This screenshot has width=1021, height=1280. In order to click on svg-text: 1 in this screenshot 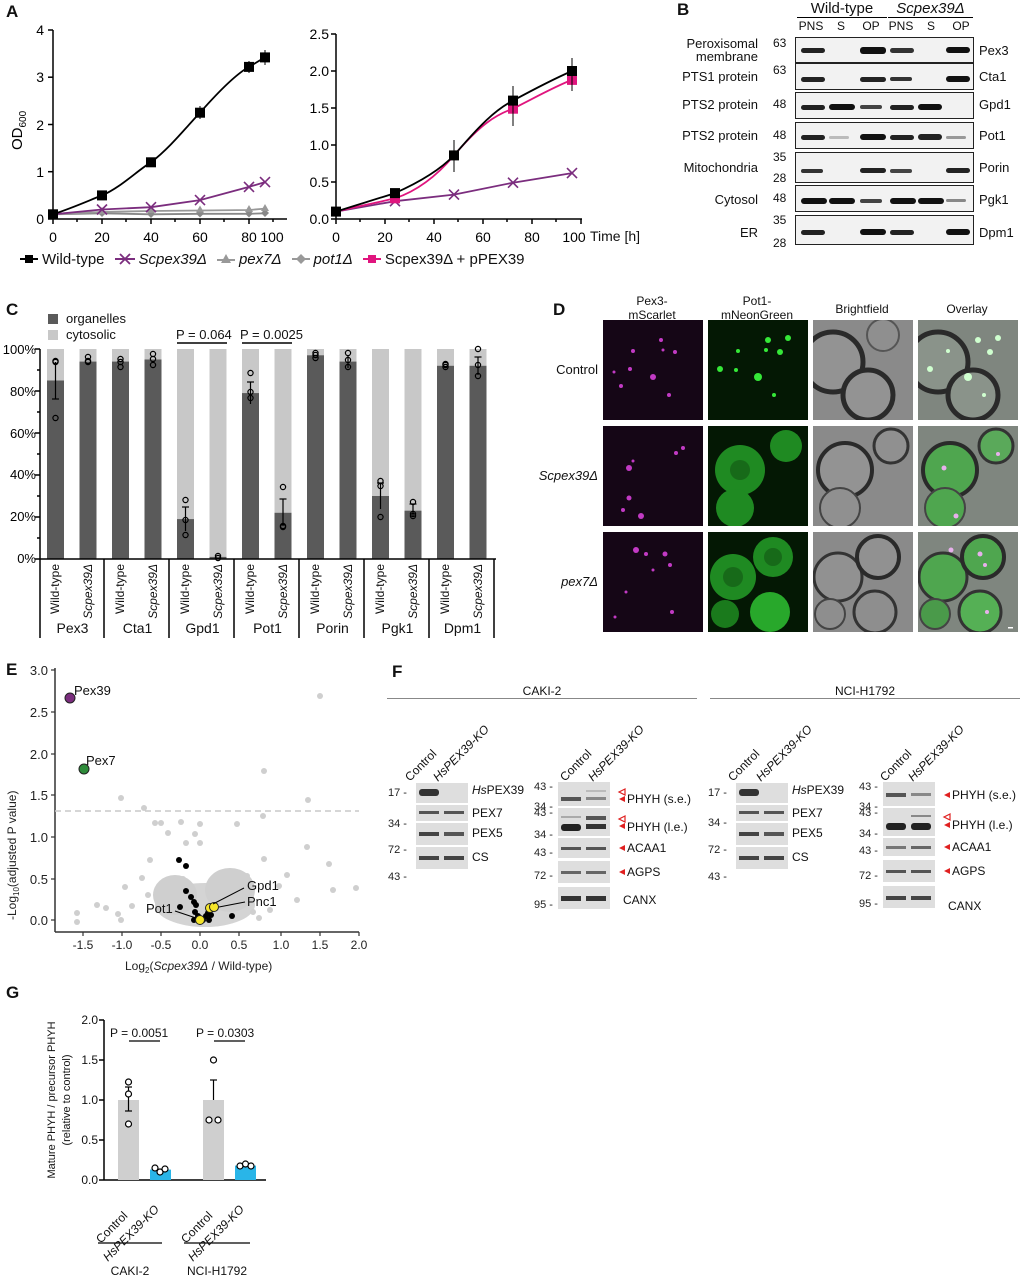, I will do `click(40, 172)`.